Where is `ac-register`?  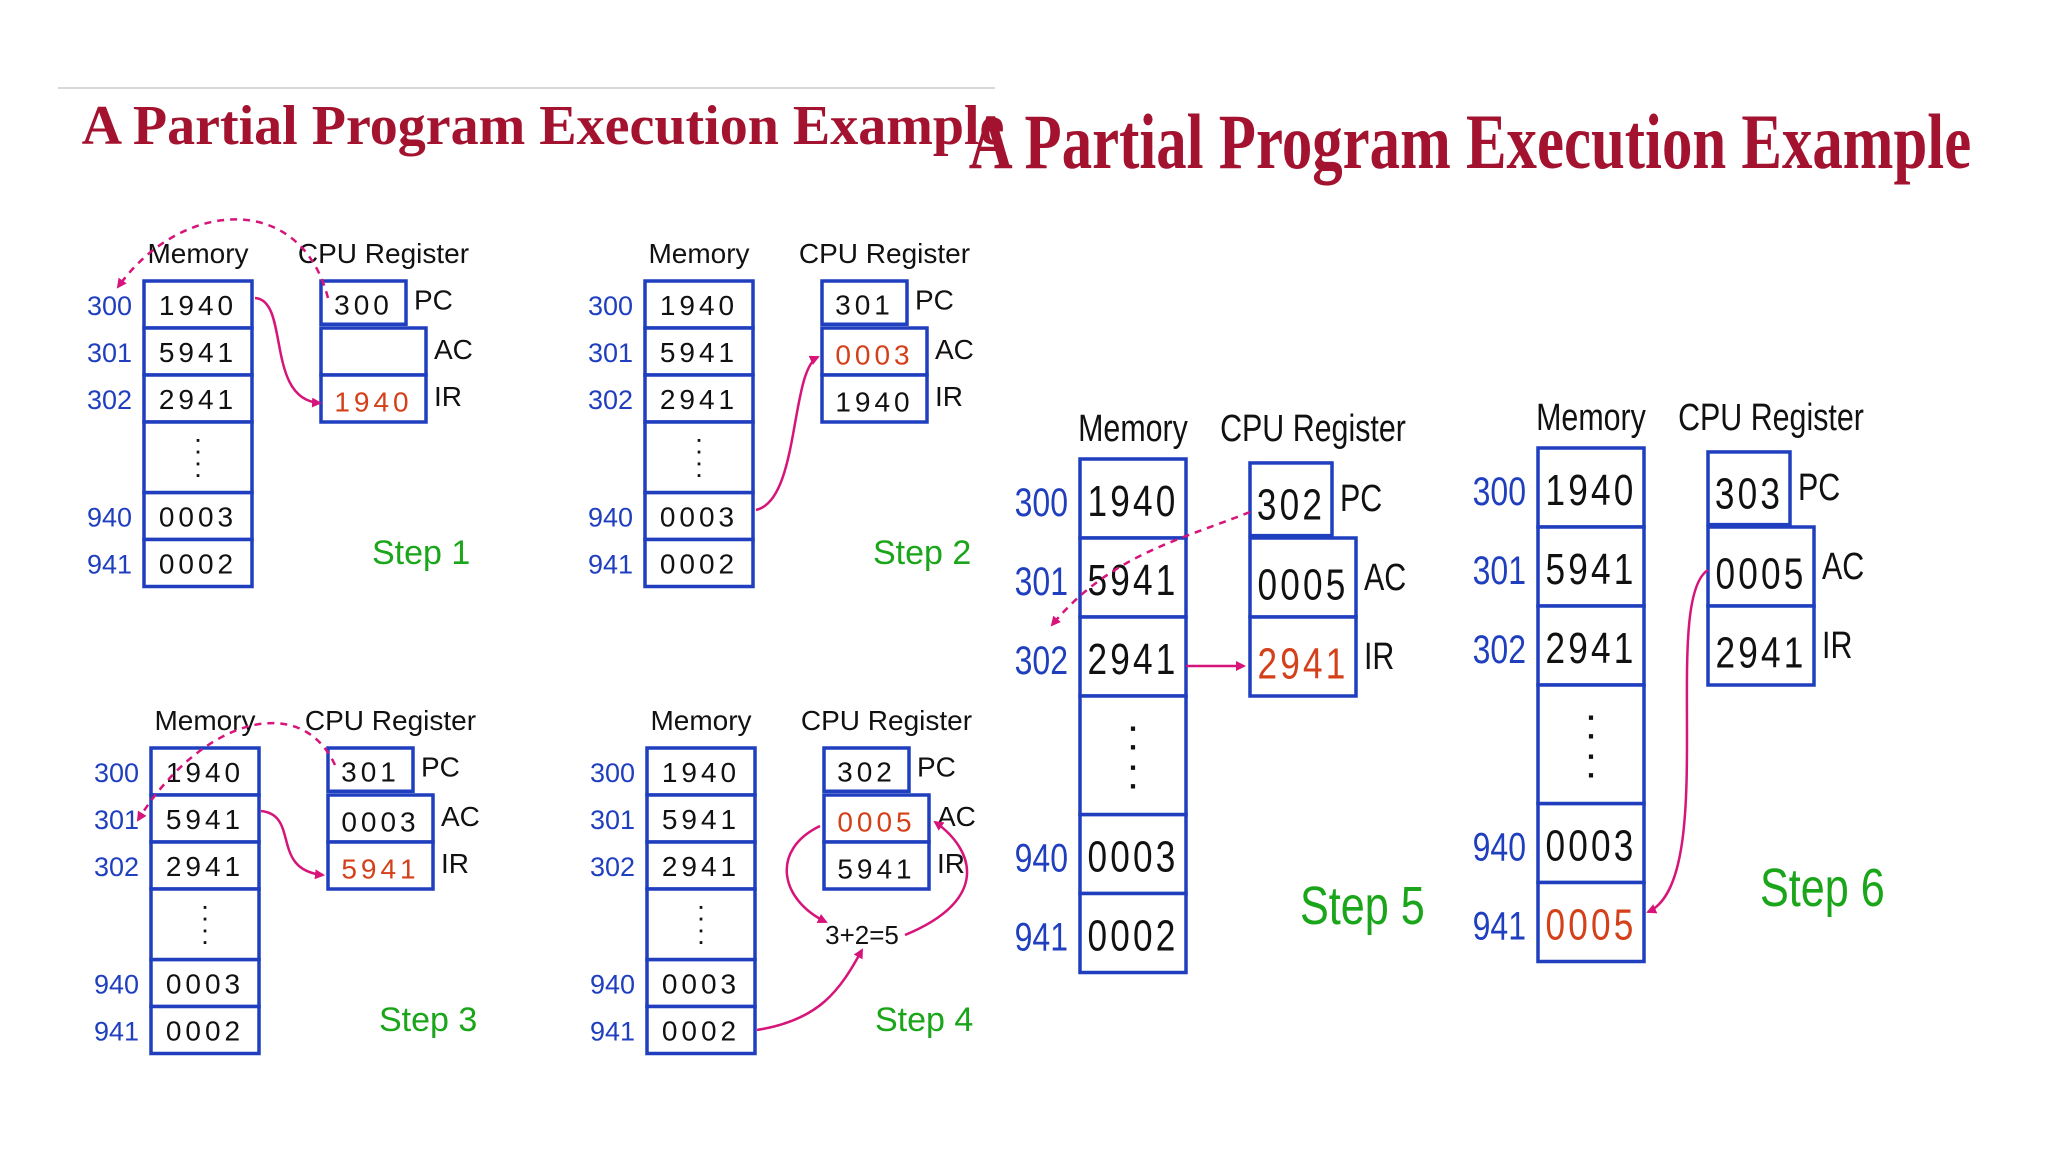
ac-register is located at coordinates (1303, 577).